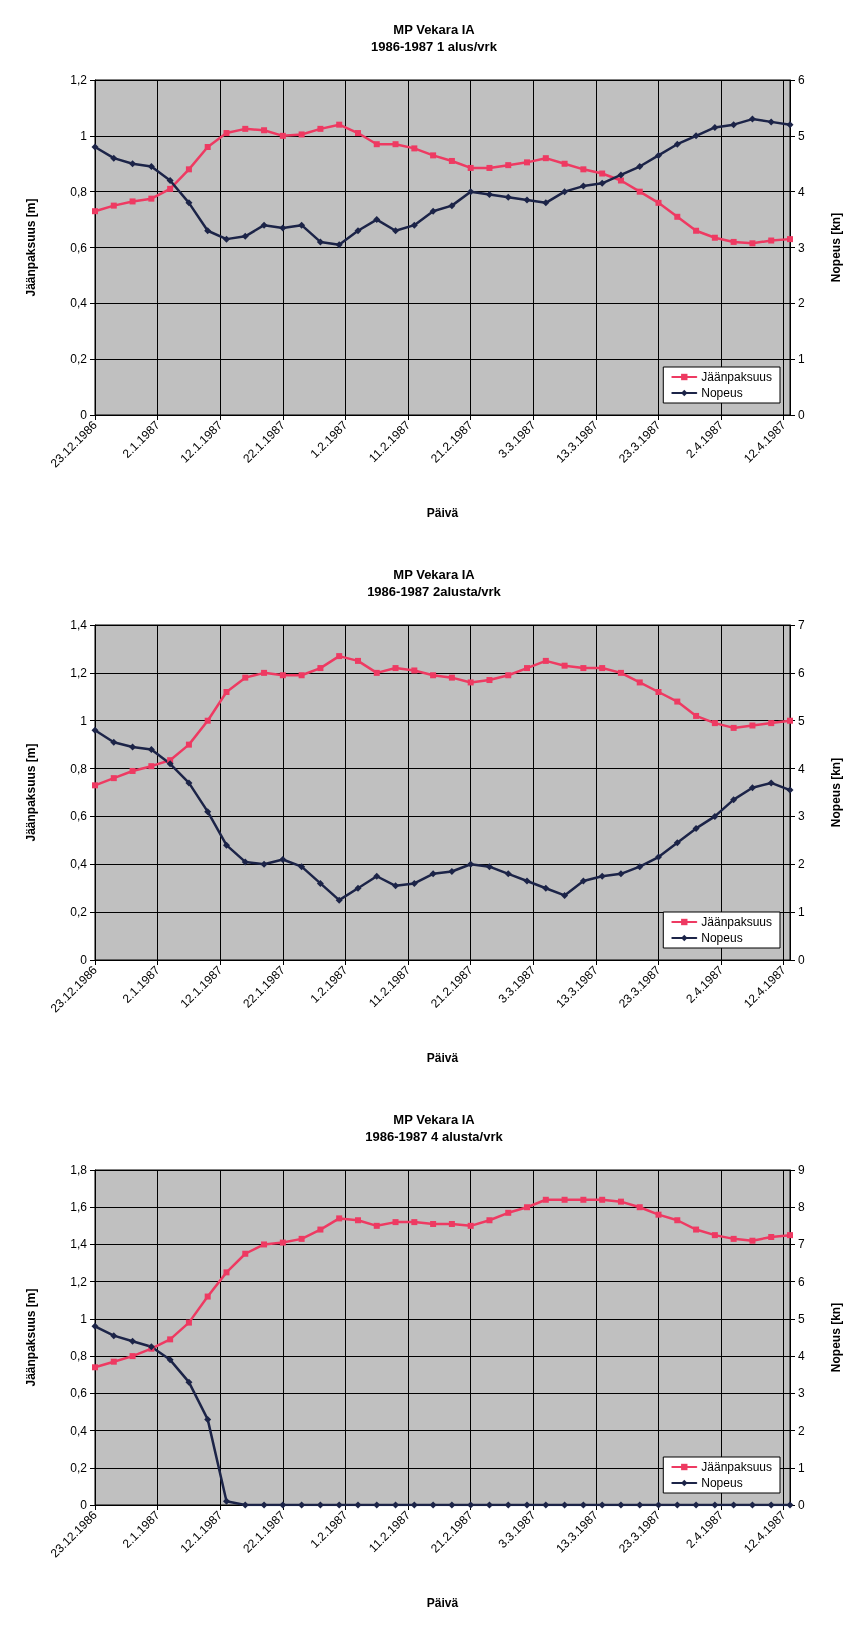  Describe the element at coordinates (79, 1244) in the screenshot. I see `y-tick-label: 1,4` at that location.